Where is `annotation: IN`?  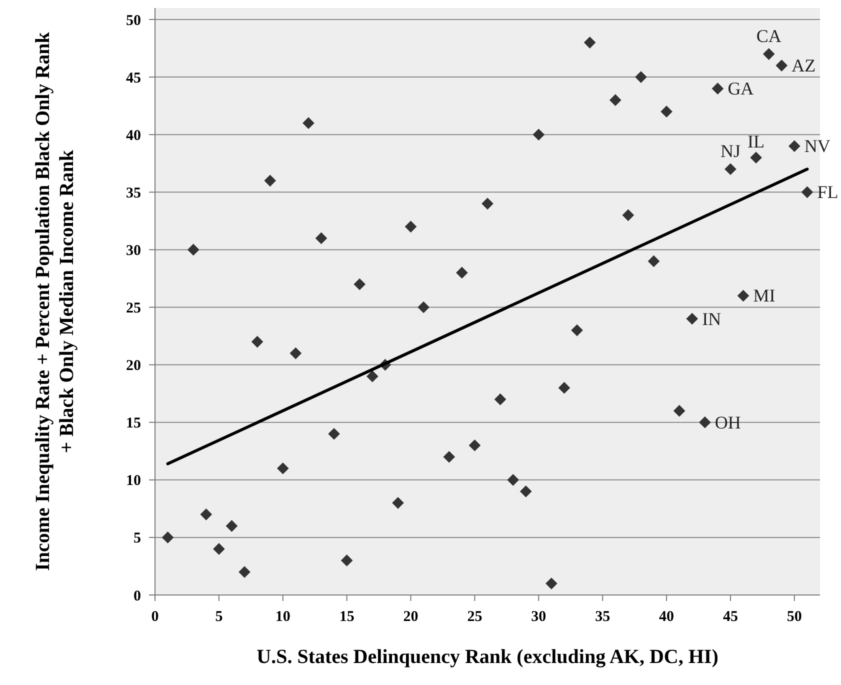 annotation: IN is located at coordinates (712, 318).